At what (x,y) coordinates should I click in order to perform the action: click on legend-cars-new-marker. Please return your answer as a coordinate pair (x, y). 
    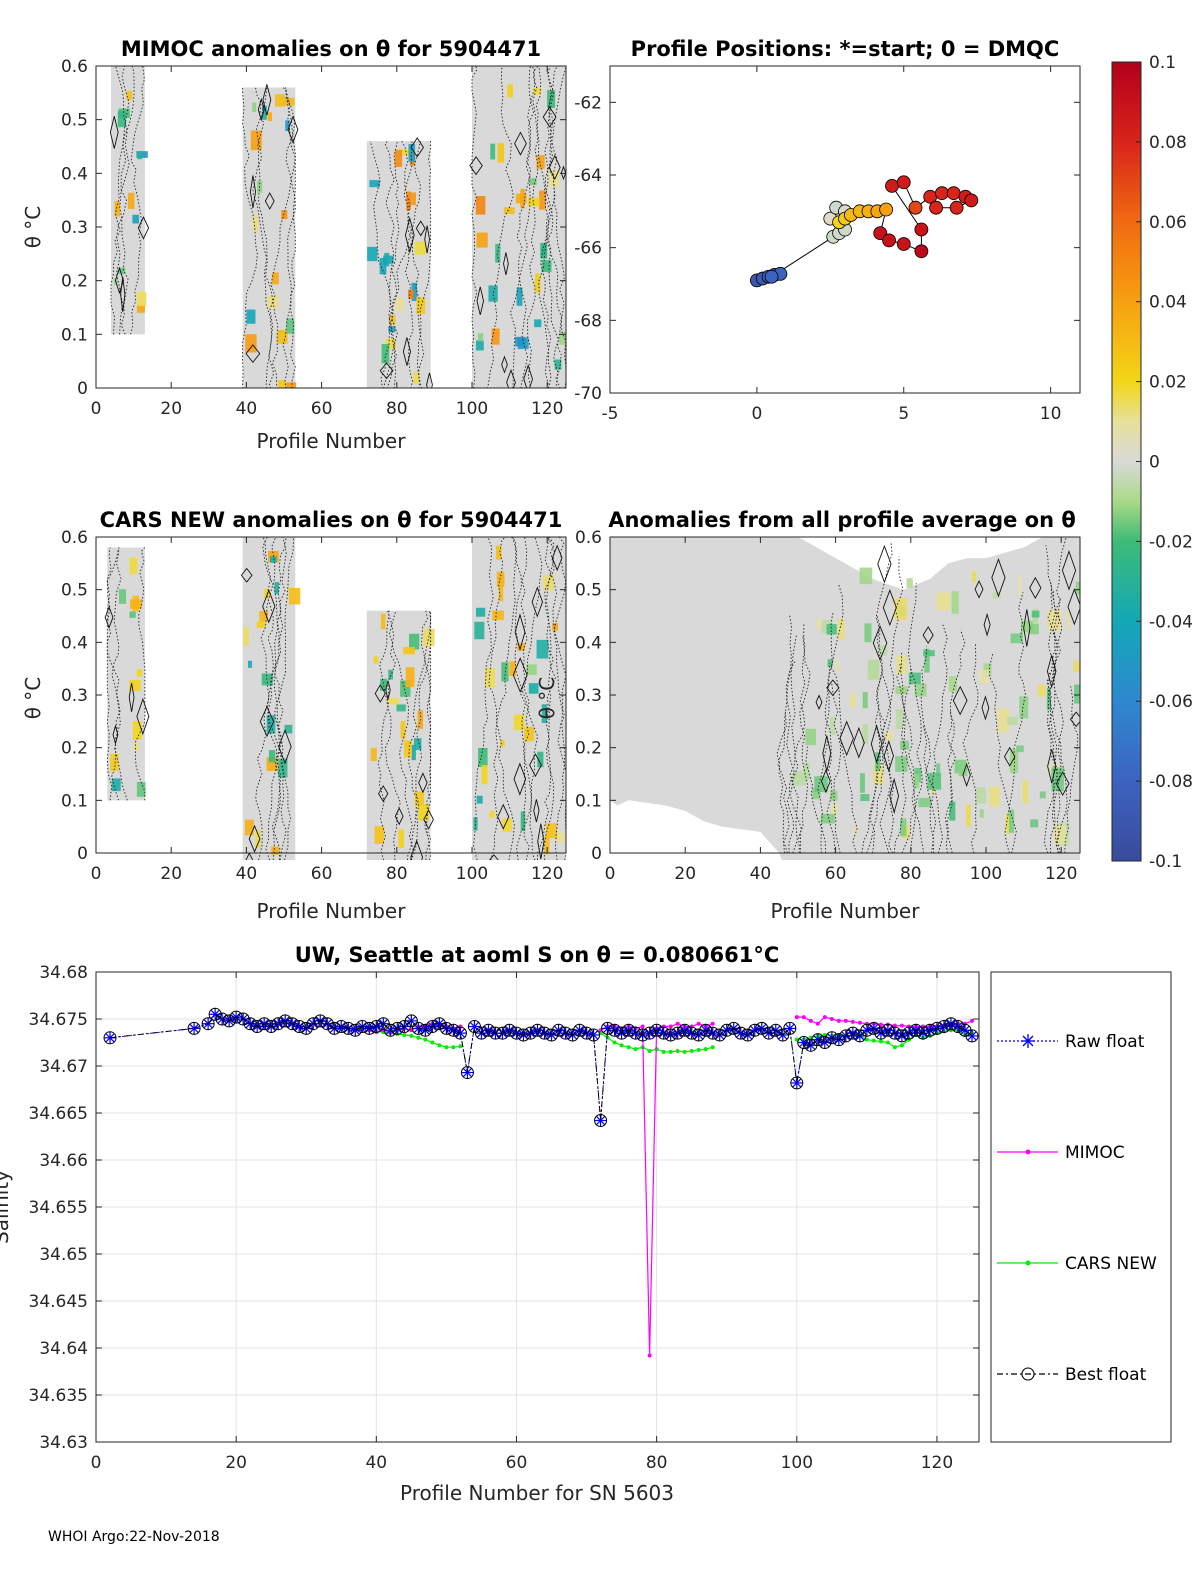
    Looking at the image, I should click on (1028, 1263).